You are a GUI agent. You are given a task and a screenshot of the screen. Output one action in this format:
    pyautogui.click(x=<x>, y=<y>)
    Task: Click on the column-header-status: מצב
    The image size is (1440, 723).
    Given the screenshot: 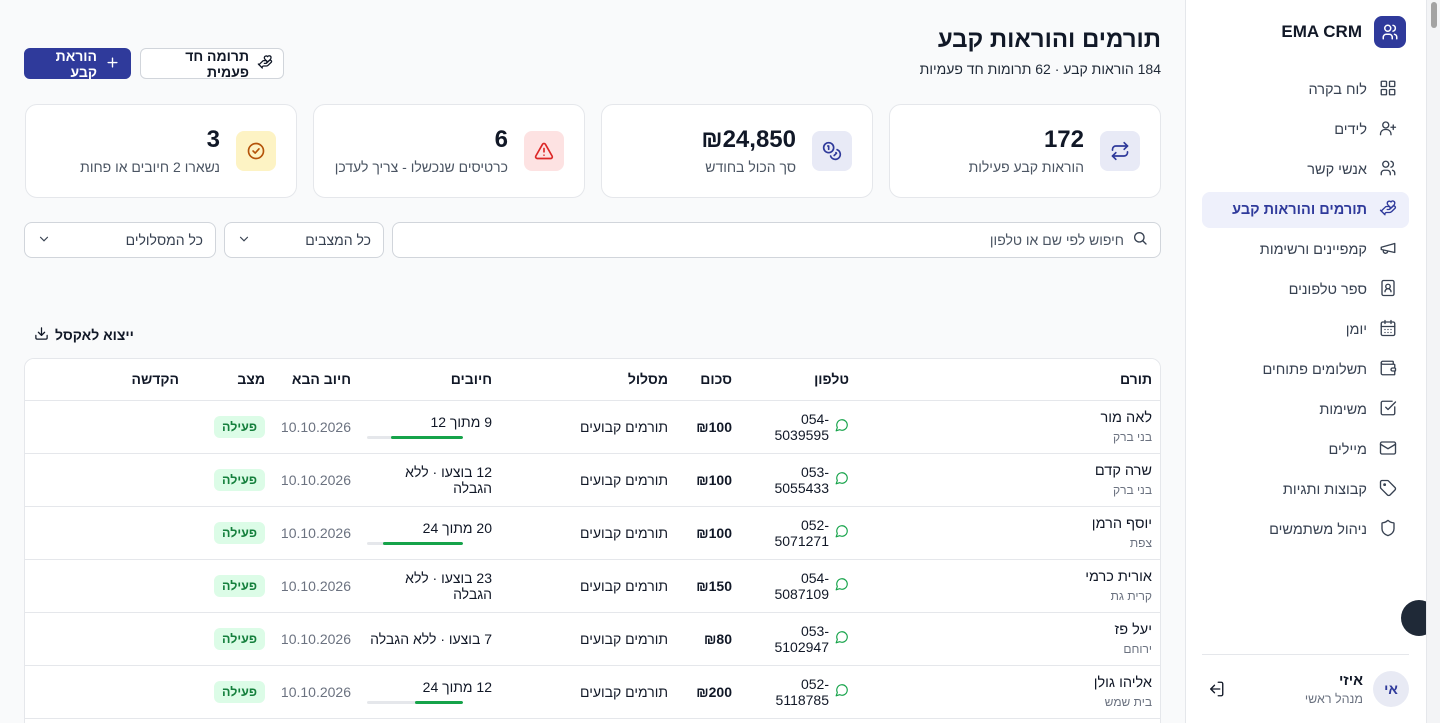 What is the action you would take?
    pyautogui.click(x=230, y=380)
    